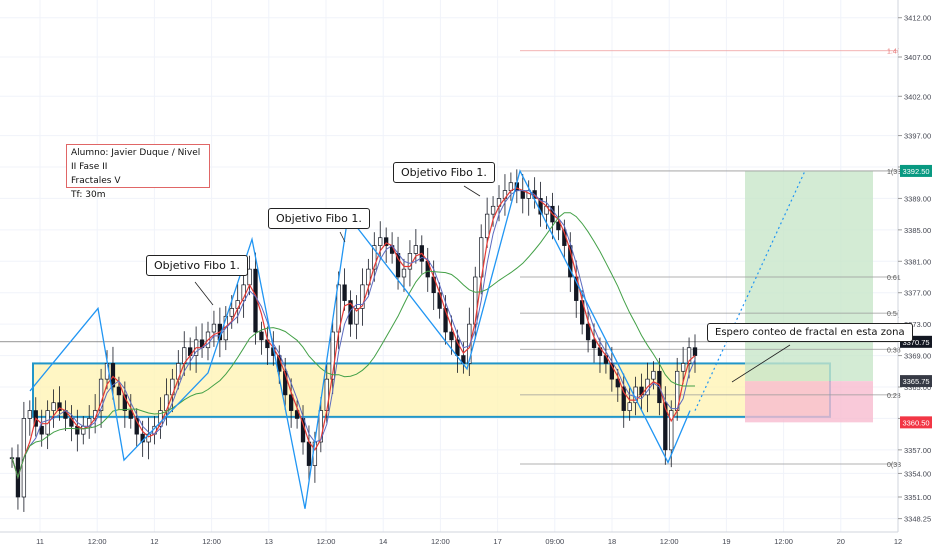 This screenshot has height=555, width=932. I want to click on price-tick-label: 3385.00, so click(917, 230).